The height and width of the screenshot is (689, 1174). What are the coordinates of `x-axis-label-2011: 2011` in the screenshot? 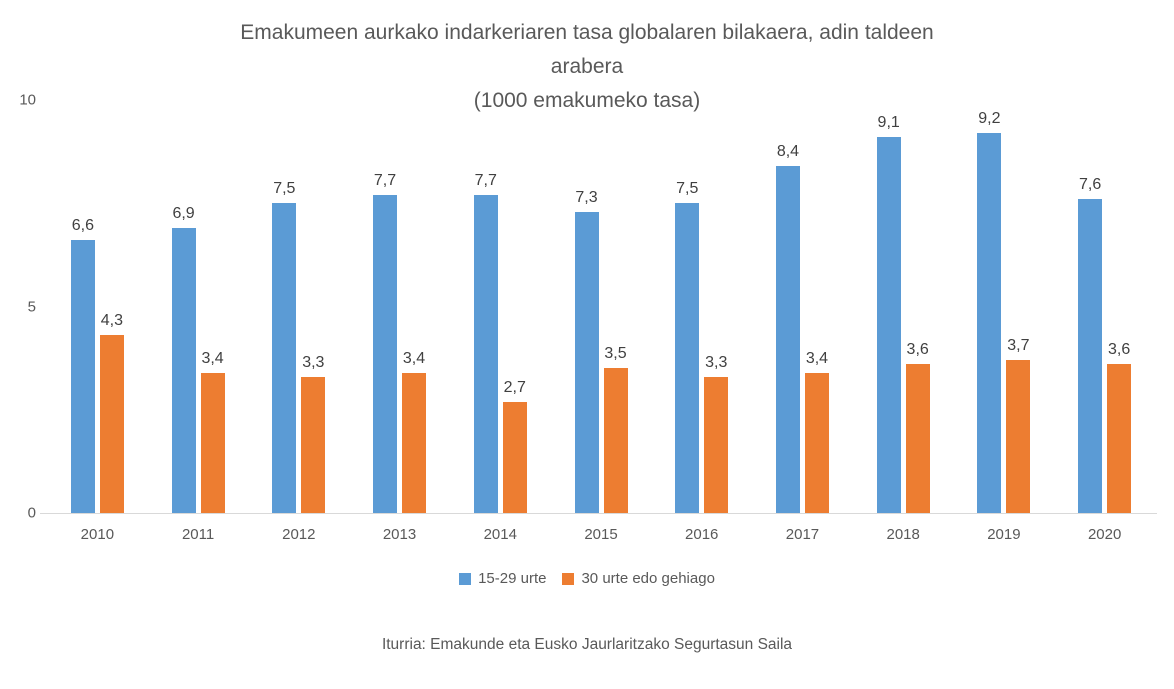 It's located at (198, 534).